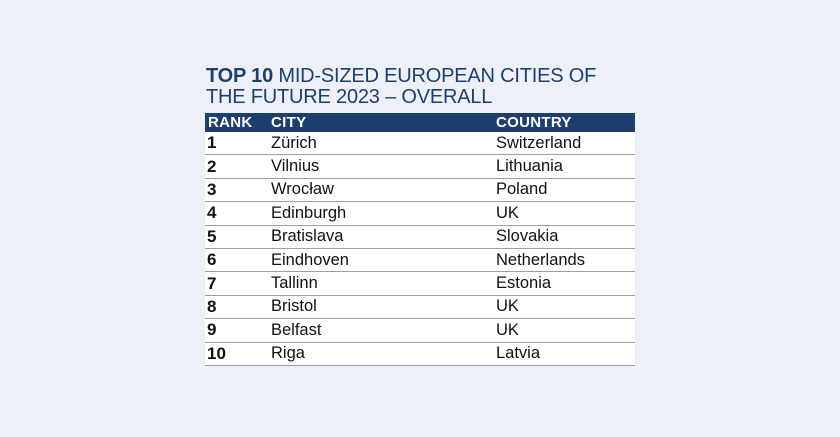 The height and width of the screenshot is (437, 840). Describe the element at coordinates (212, 306) in the screenshot. I see `rank-cell: 8` at that location.